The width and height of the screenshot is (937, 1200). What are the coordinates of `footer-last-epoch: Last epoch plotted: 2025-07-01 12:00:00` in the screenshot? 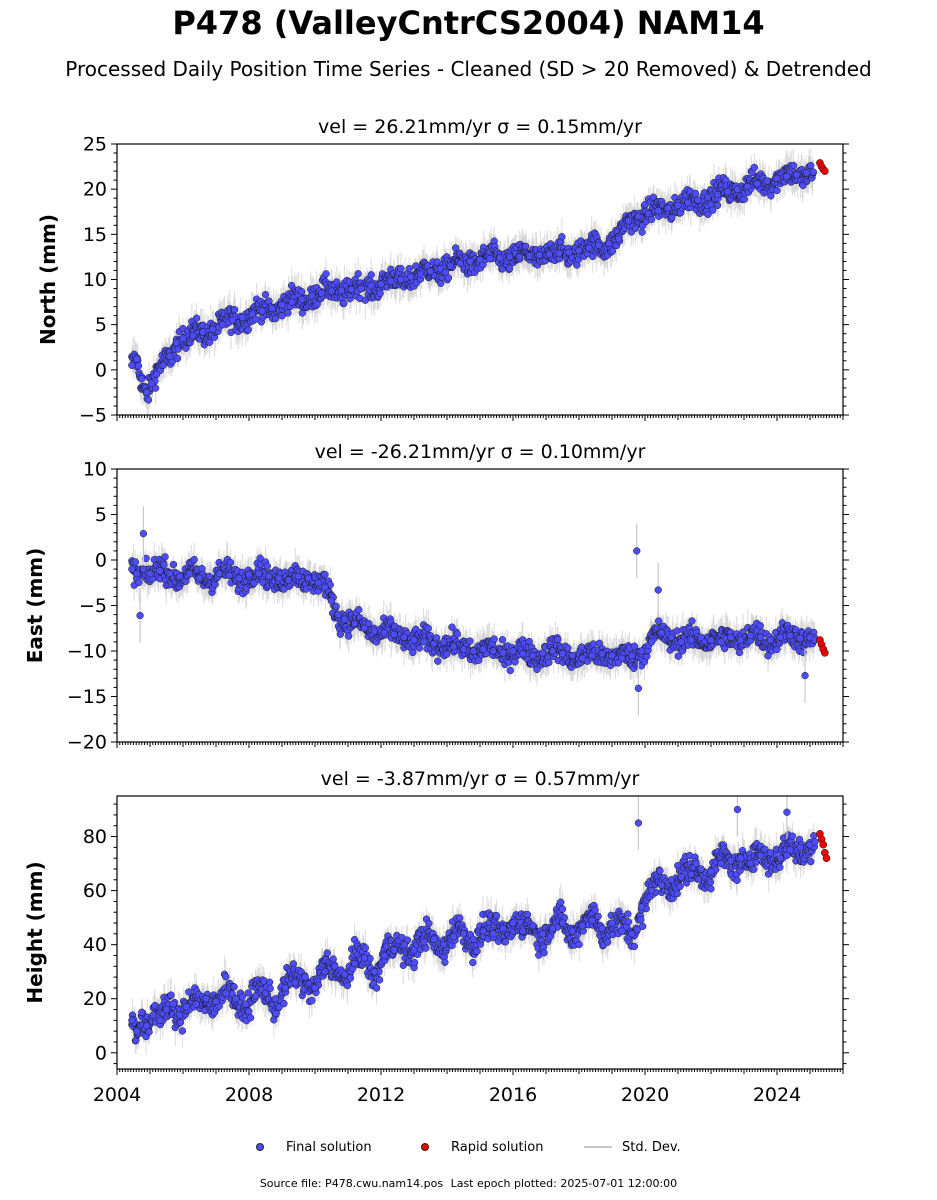 It's located at (564, 1183).